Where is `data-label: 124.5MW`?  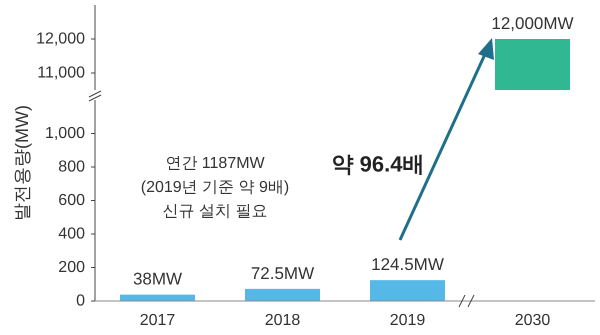 data-label: 124.5MW is located at coordinates (407, 264).